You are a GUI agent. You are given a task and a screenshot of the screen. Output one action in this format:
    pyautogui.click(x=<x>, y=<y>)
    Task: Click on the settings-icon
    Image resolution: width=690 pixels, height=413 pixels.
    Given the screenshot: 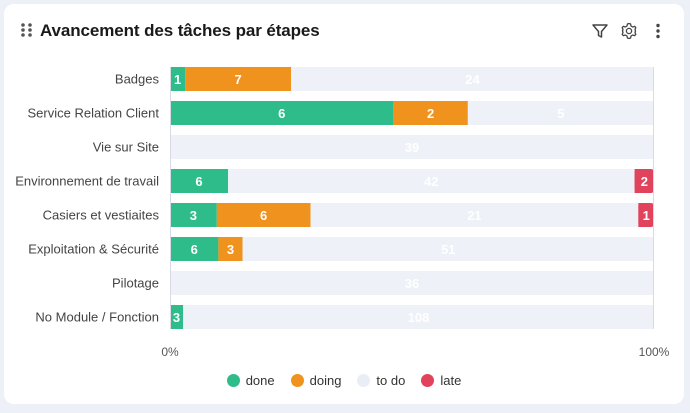 What is the action you would take?
    pyautogui.click(x=629, y=31)
    